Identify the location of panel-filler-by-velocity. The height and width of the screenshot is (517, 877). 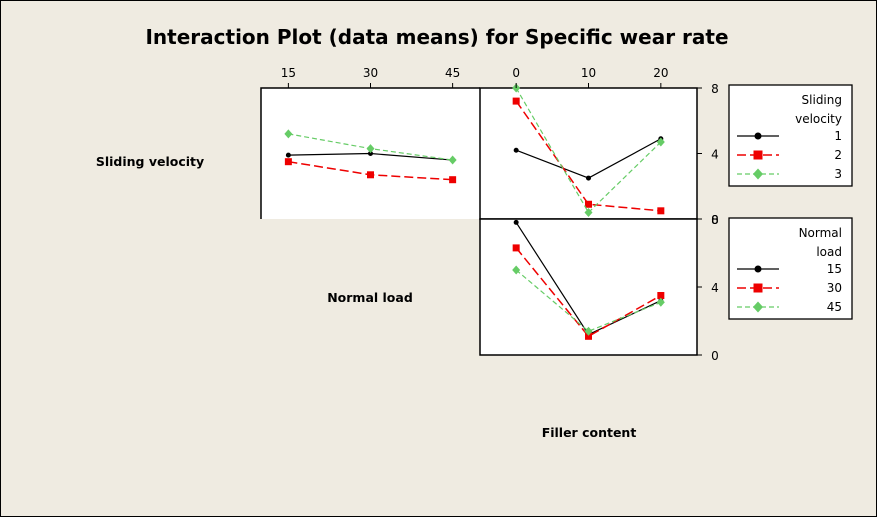
(588, 151).